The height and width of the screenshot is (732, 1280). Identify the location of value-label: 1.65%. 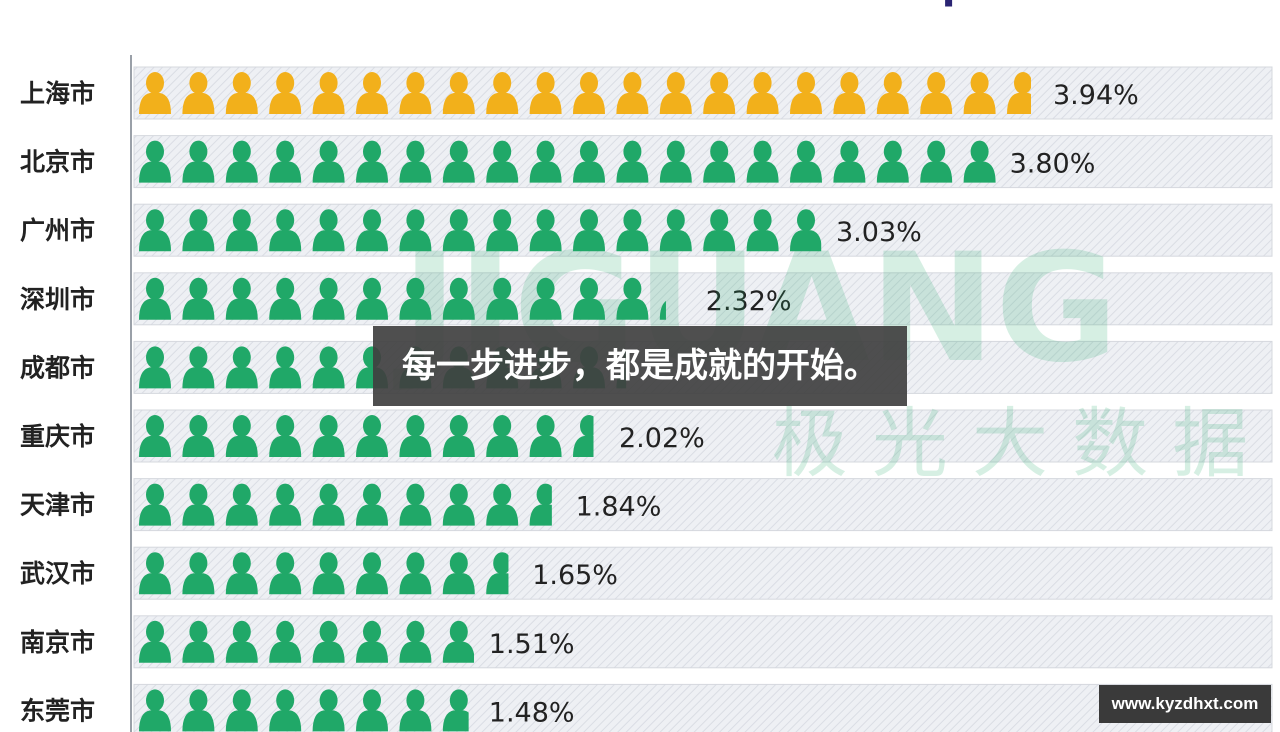
(575, 575).